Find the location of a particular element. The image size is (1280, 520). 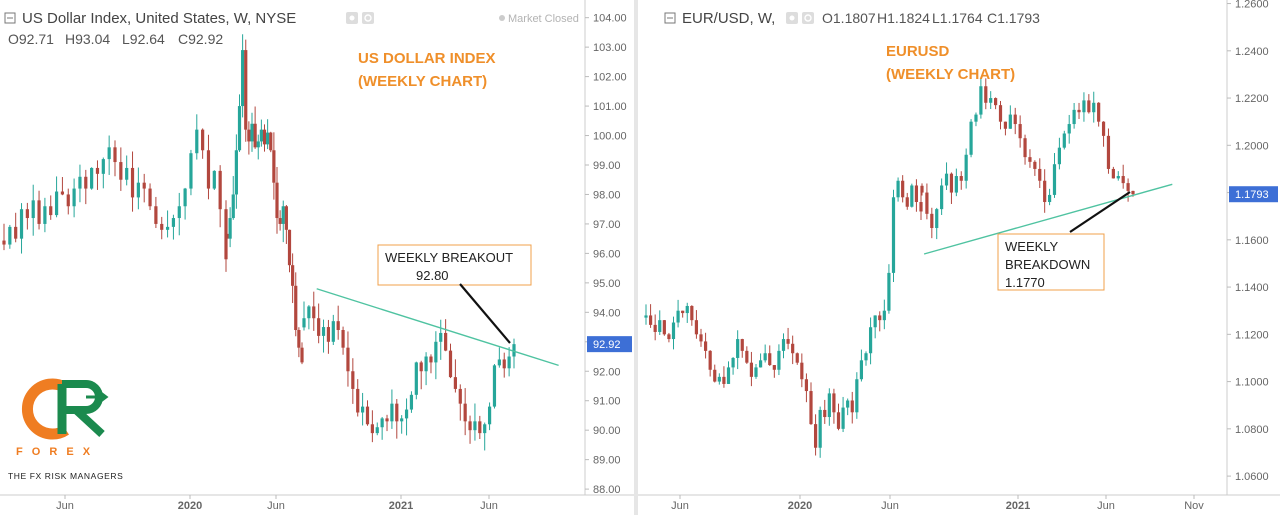

time-axis: Jun 2020 Jun 2021 Jun Nov is located at coordinates (937, 503).